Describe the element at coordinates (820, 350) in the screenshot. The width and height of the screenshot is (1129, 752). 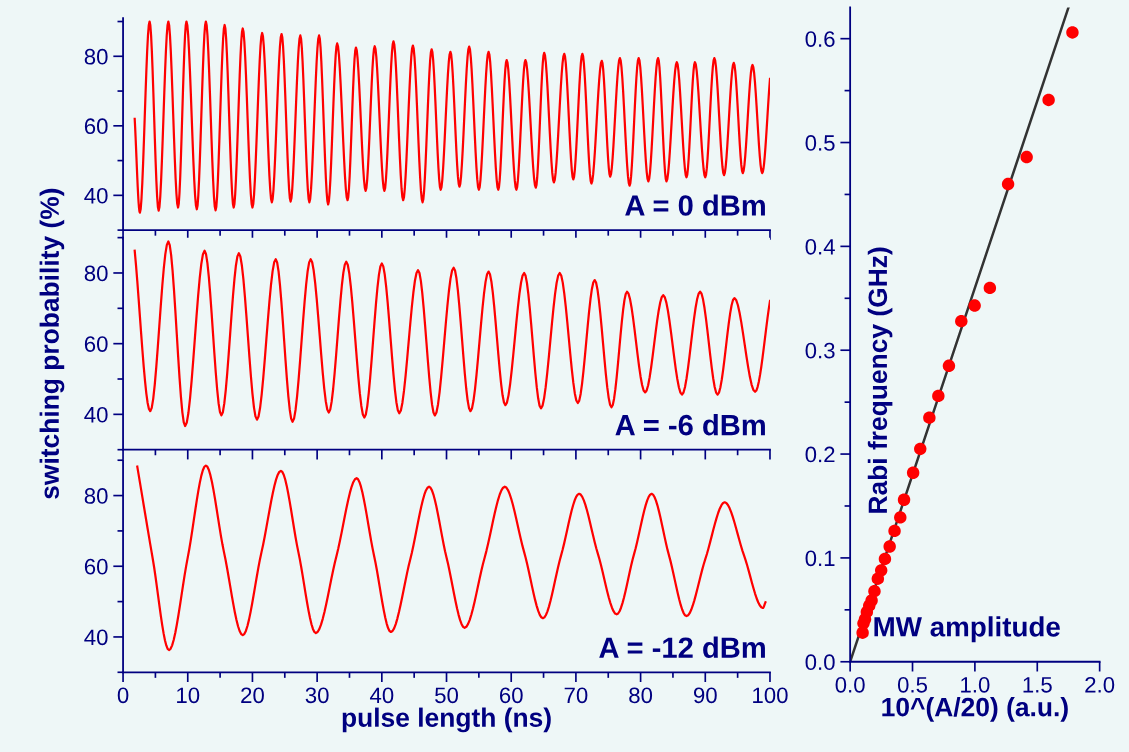
I see `y-tick-label: 0.3` at that location.